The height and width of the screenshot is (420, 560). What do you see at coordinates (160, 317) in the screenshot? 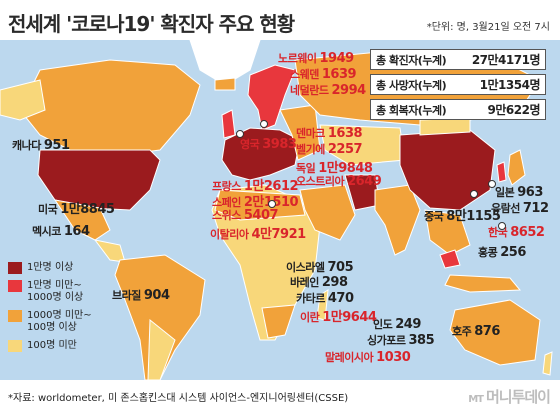
I see `south-america` at bounding box center [160, 317].